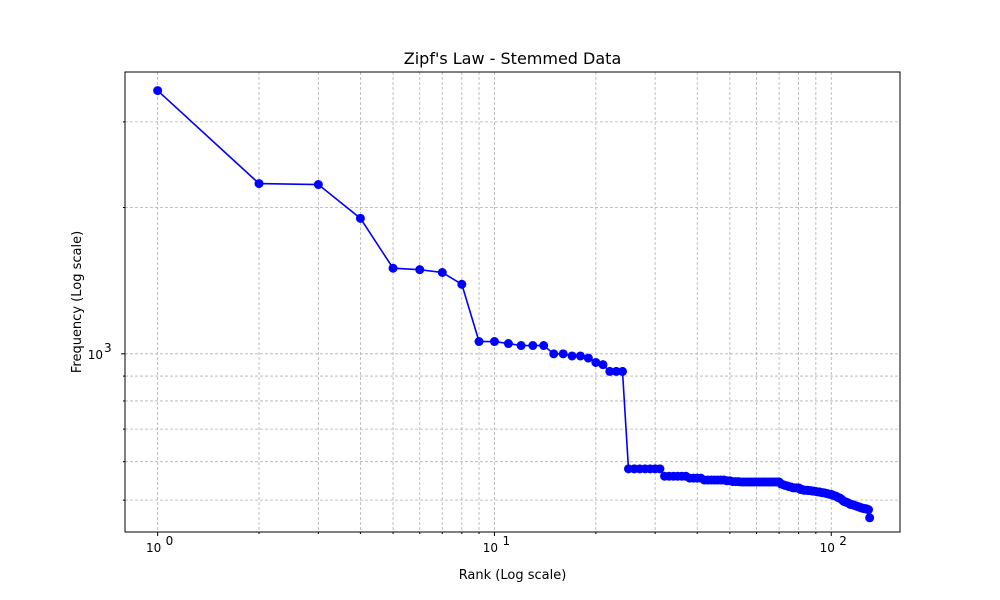 This screenshot has height=600, width=1000. Describe the element at coordinates (95, 355) in the screenshot. I see `y-tick-label: 10` at that location.